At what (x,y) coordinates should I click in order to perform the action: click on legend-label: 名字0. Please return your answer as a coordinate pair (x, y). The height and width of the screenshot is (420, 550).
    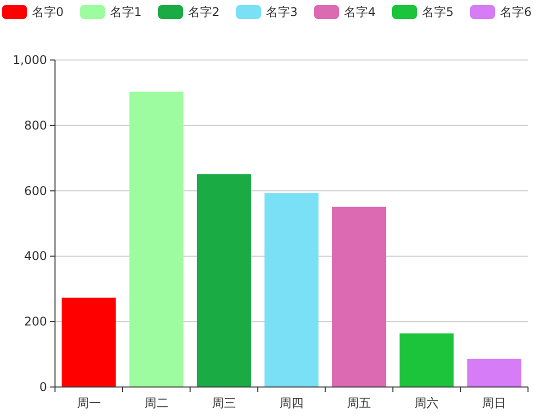
    Looking at the image, I should click on (48, 12).